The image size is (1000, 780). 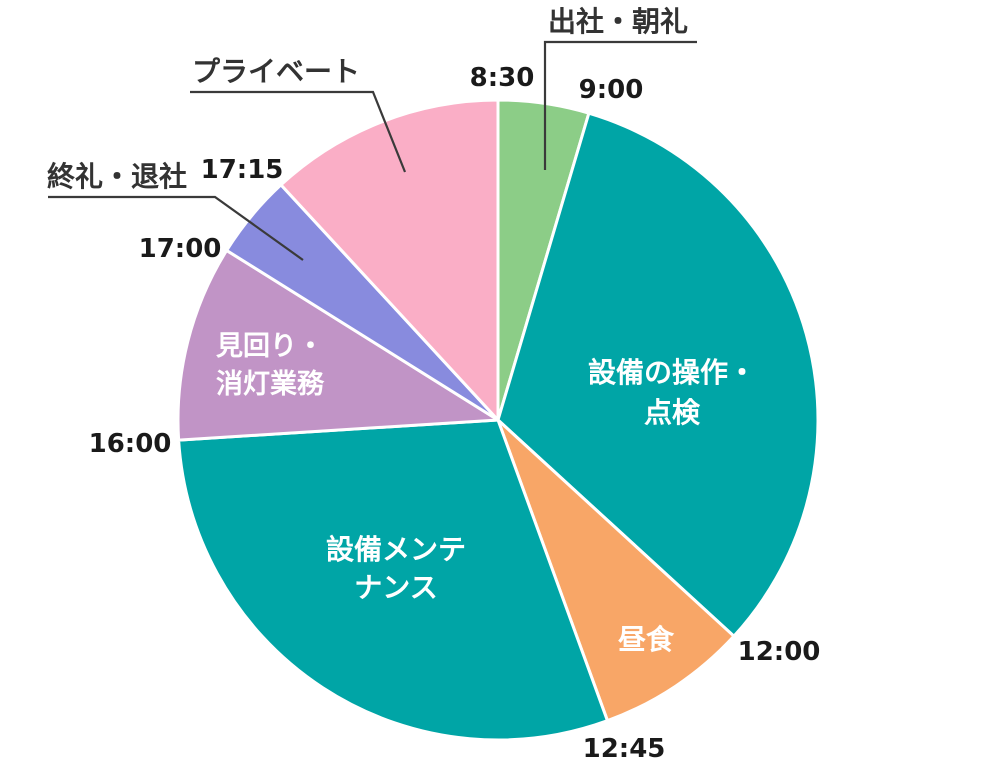 I want to click on time-label-1715: 17:15, so click(x=242, y=170).